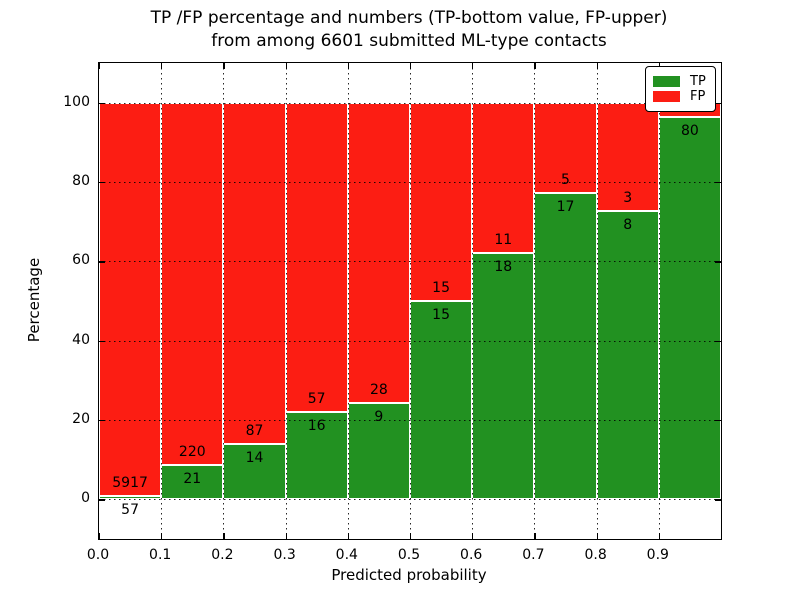 This screenshot has width=800, height=600. Describe the element at coordinates (698, 81) in the screenshot. I see `legend-label-tp: TP` at that location.